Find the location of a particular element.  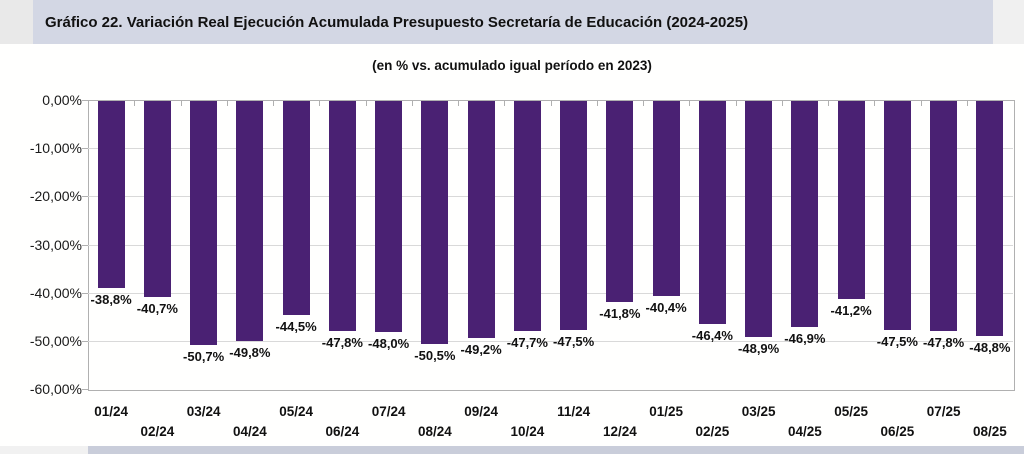

x-axis-label: 04/24 is located at coordinates (249, 431).